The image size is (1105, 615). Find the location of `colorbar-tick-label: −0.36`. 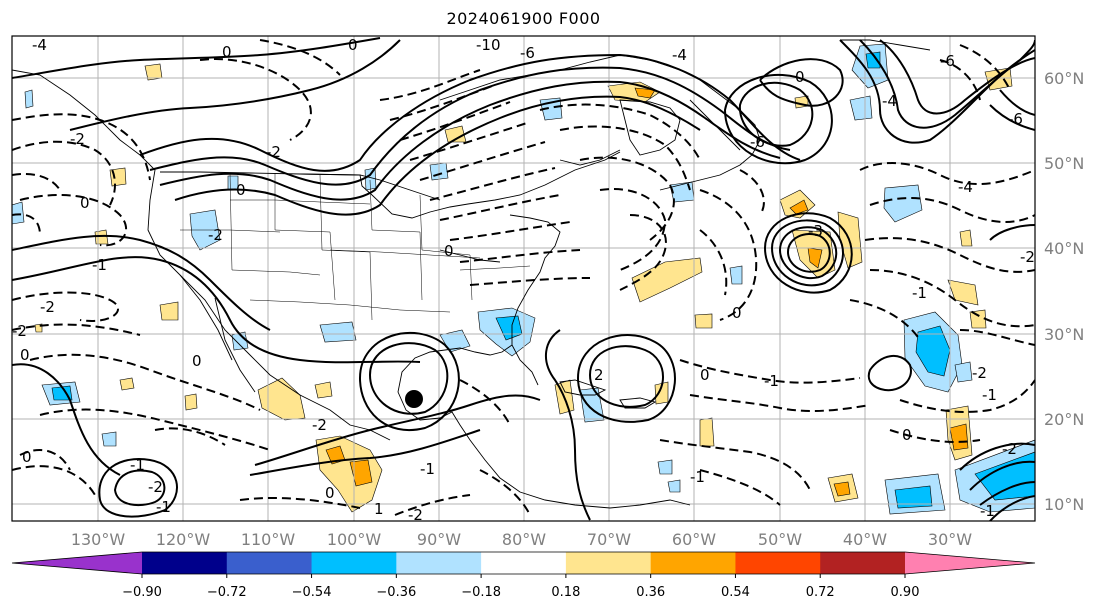

colorbar-tick-label: −0.36 is located at coordinates (396, 592).